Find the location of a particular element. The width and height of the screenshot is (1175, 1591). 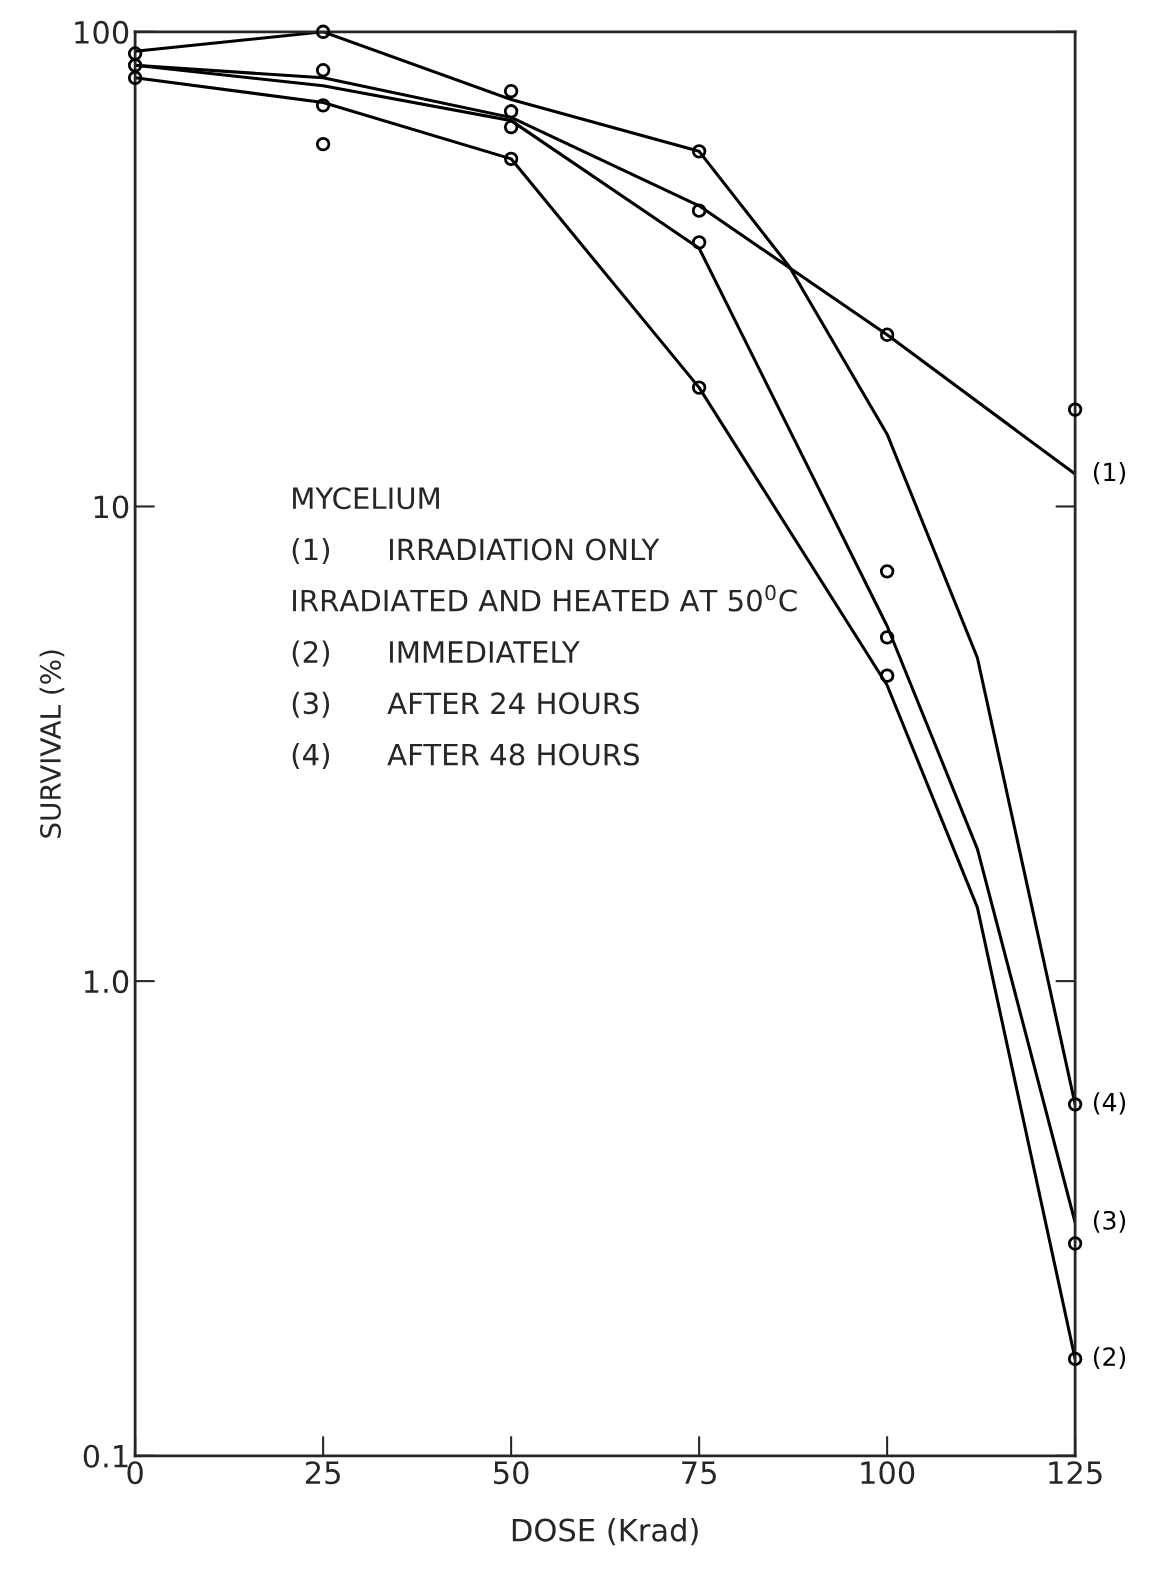

series-label: (3) is located at coordinates (1109, 1221).